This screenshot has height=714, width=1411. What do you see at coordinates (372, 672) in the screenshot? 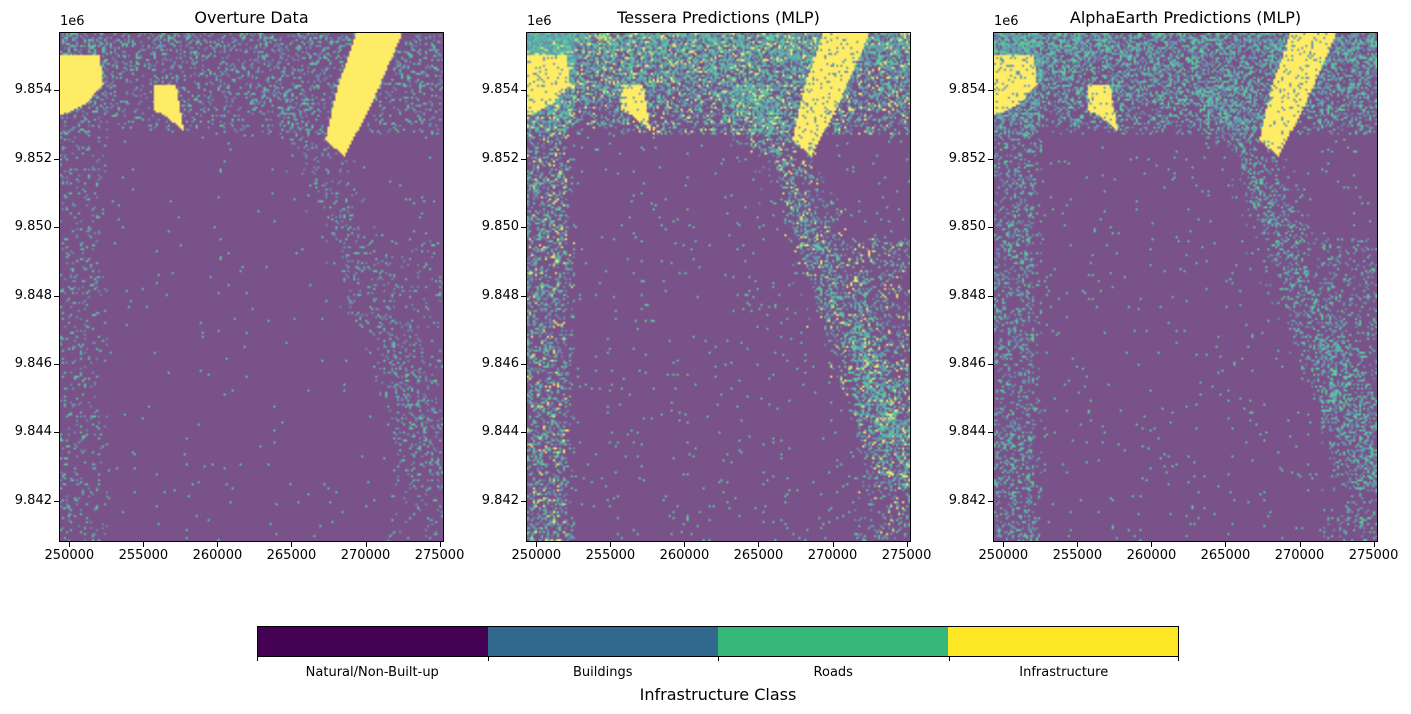
I see `colorbar-class-label: Natural/Non-Built-up` at bounding box center [372, 672].